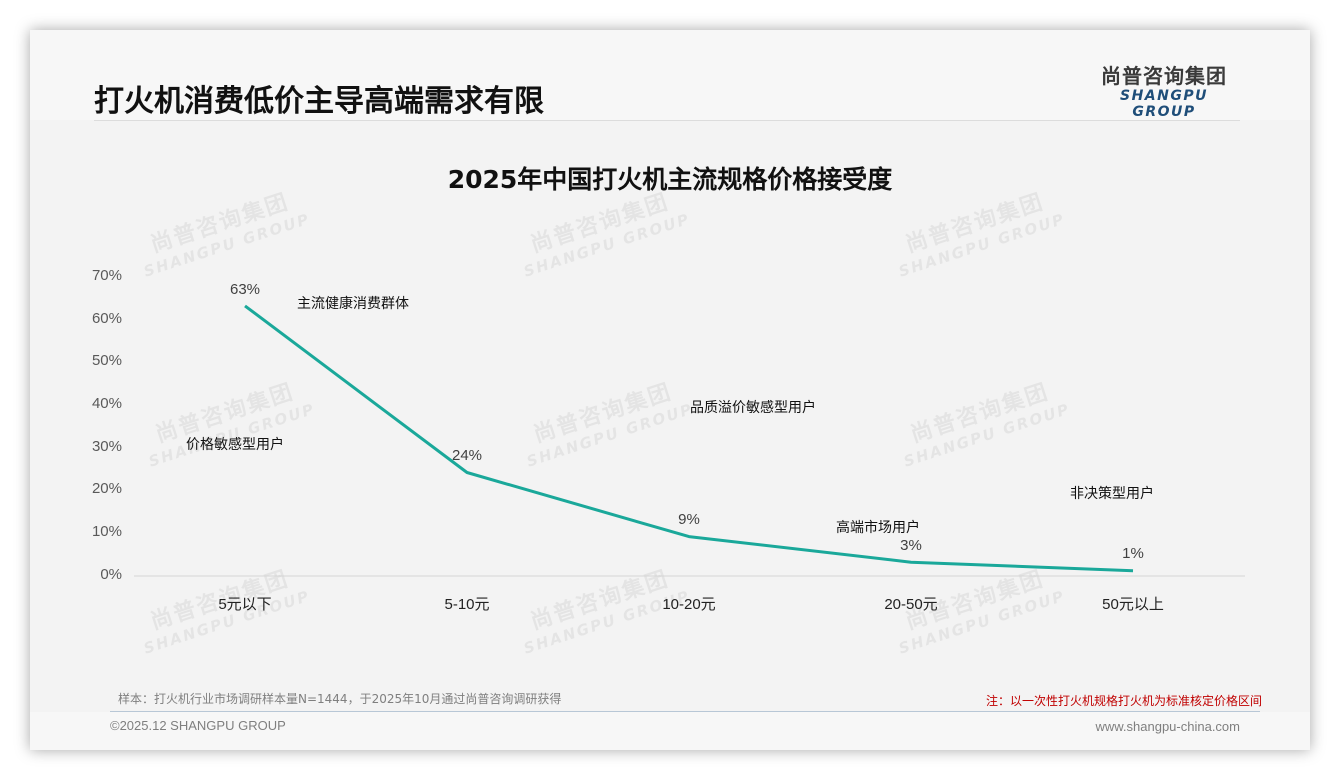  Describe the element at coordinates (106, 403) in the screenshot. I see `y-tick: 40%` at that location.